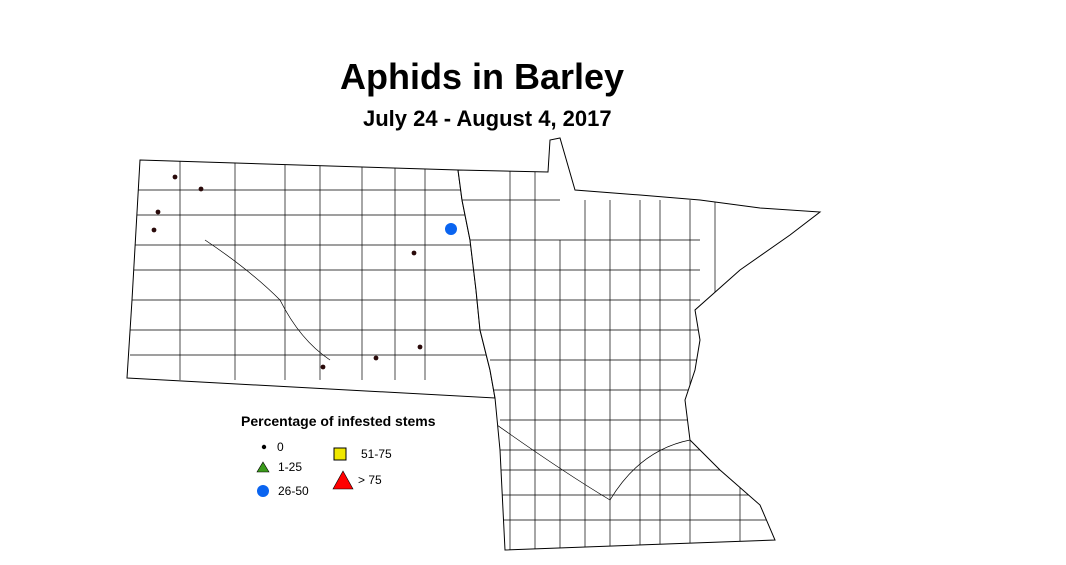  Describe the element at coordinates (482, 76) in the screenshot. I see `map-title: Aphids in Barley` at that location.